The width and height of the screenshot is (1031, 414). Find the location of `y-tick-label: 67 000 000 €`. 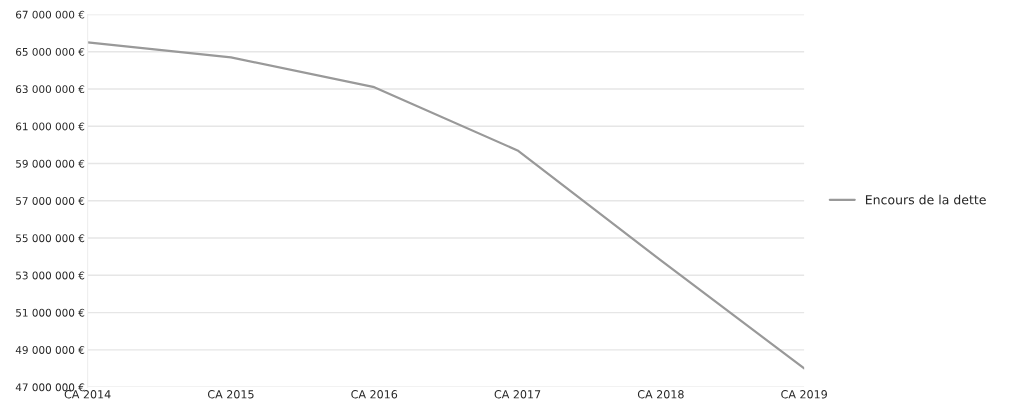

y-tick-label: 67 000 000 € is located at coordinates (50, 14).